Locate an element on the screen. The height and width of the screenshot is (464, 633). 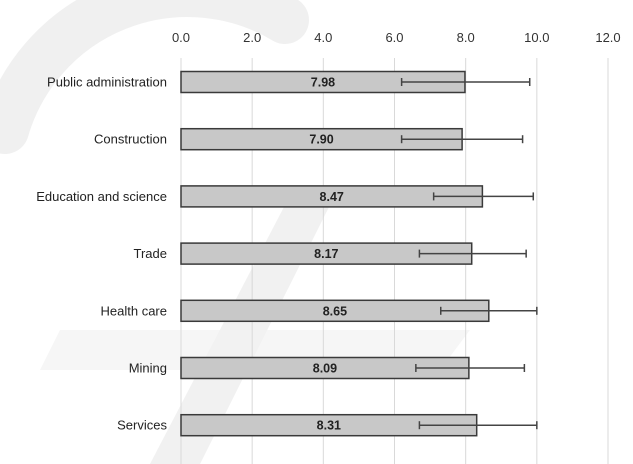
category-label: Public administration is located at coordinates (107, 82).